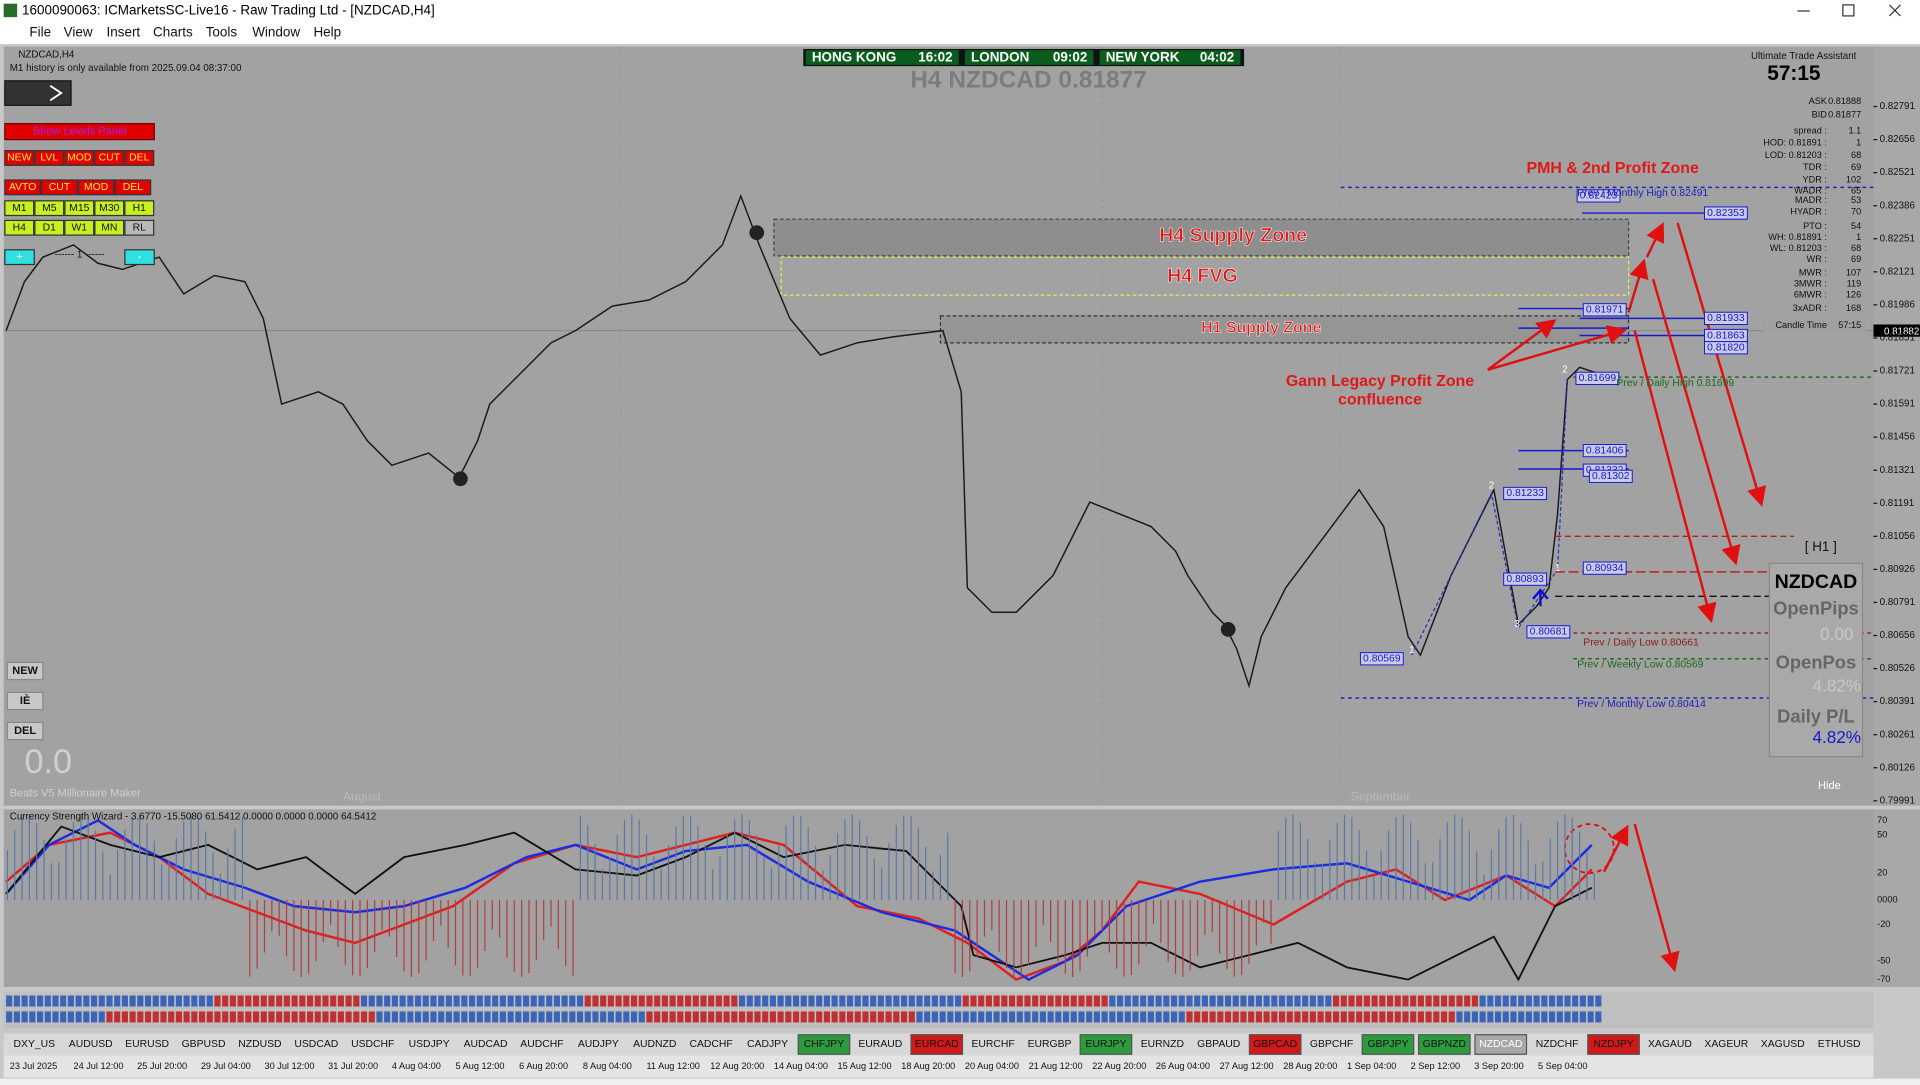 The height and width of the screenshot is (1085, 1920). Describe the element at coordinates (1898, 139) in the screenshot. I see `axis-label: 0.82656` at that location.